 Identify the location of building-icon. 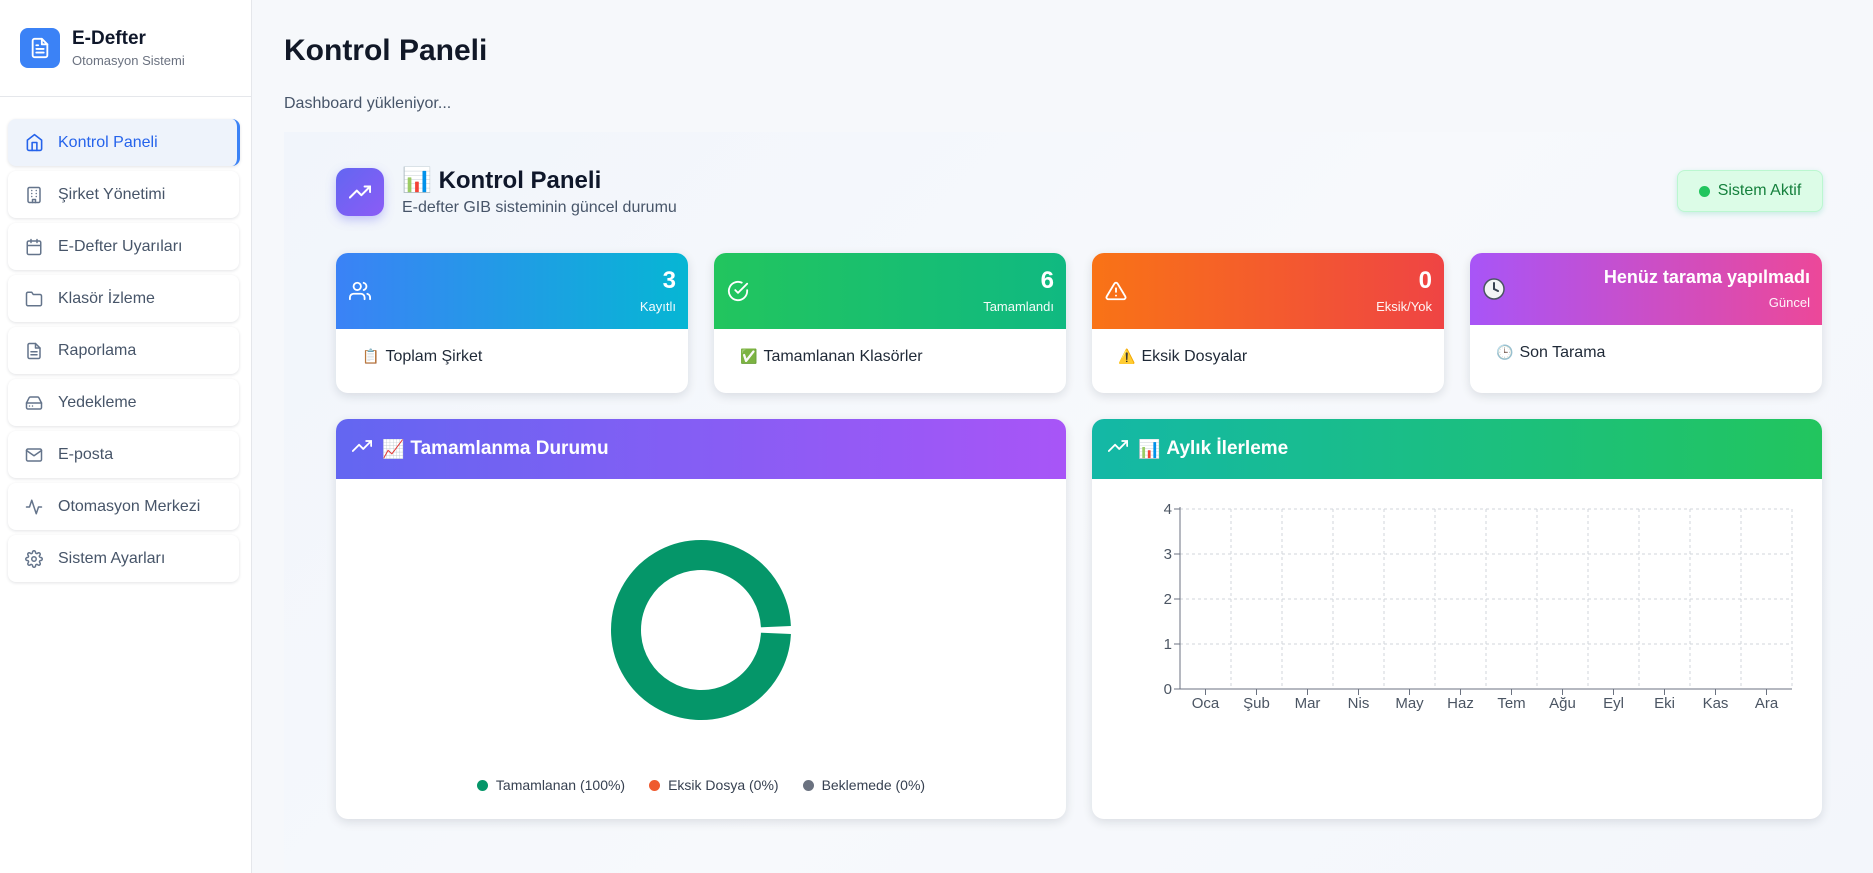
(34, 195).